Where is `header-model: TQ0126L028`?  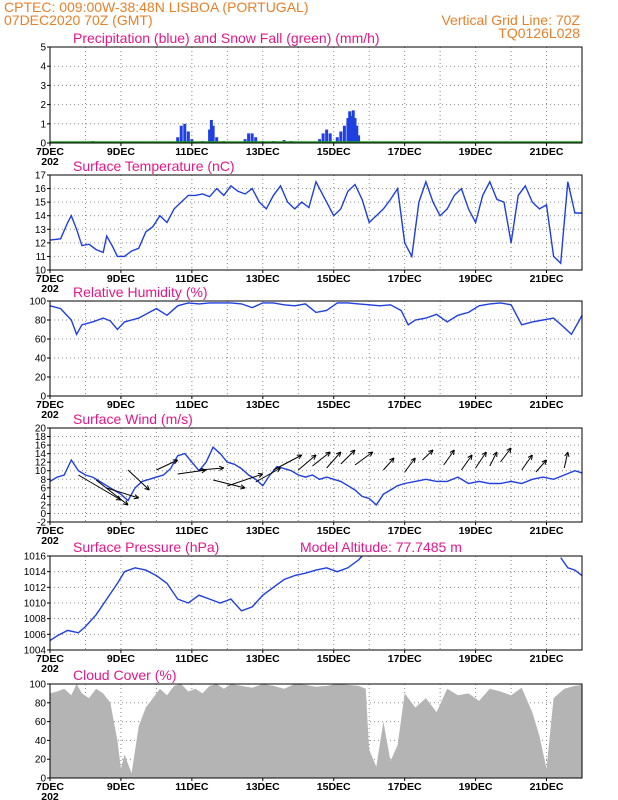
header-model: TQ0126L028 is located at coordinates (539, 33).